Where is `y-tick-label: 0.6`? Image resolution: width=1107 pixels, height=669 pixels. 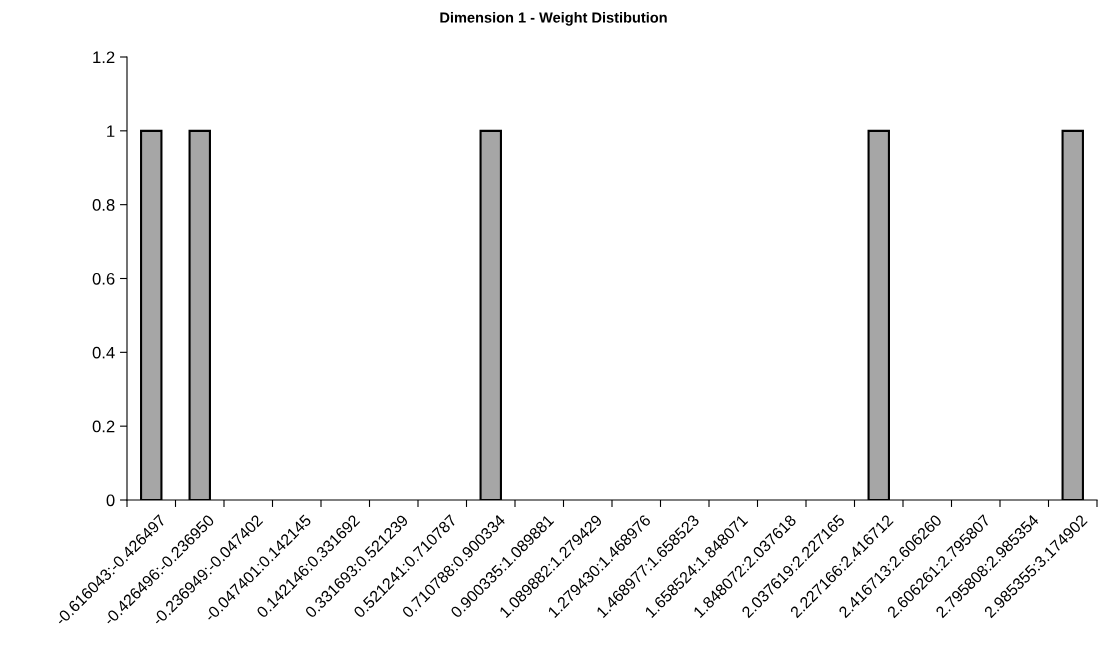
y-tick-label: 0.6 is located at coordinates (103, 278).